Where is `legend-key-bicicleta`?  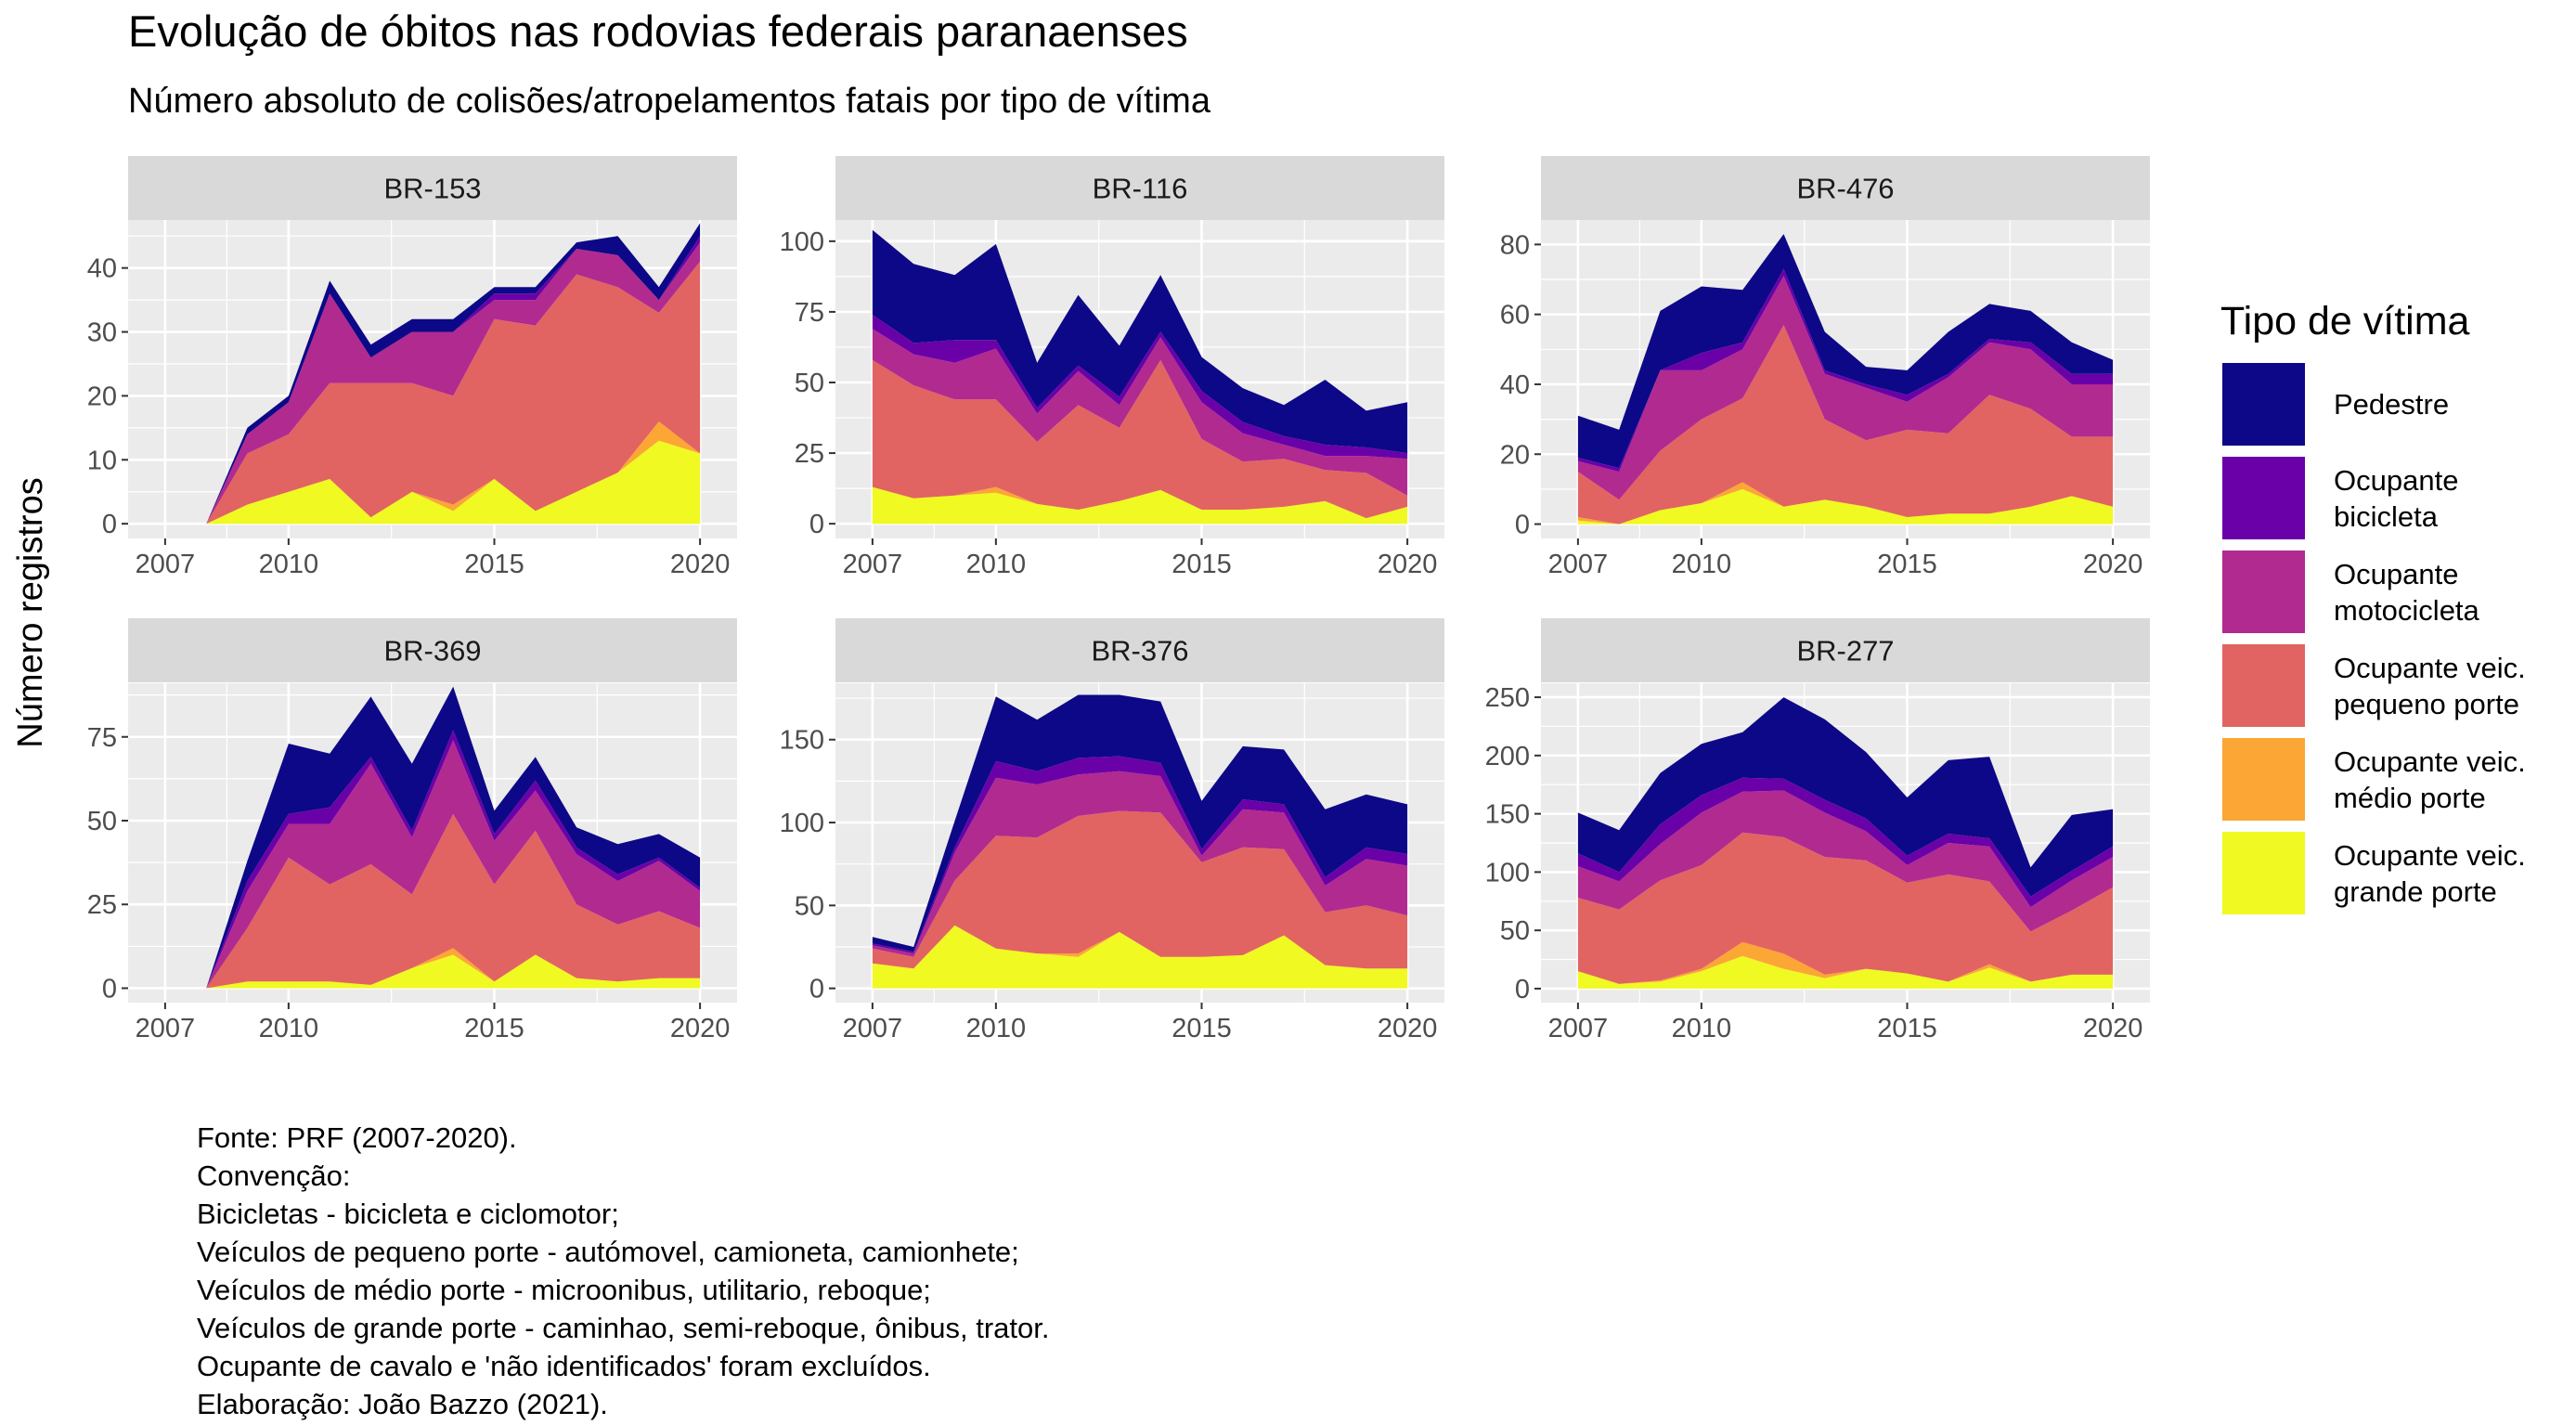
legend-key-bicicleta is located at coordinates (2263, 498).